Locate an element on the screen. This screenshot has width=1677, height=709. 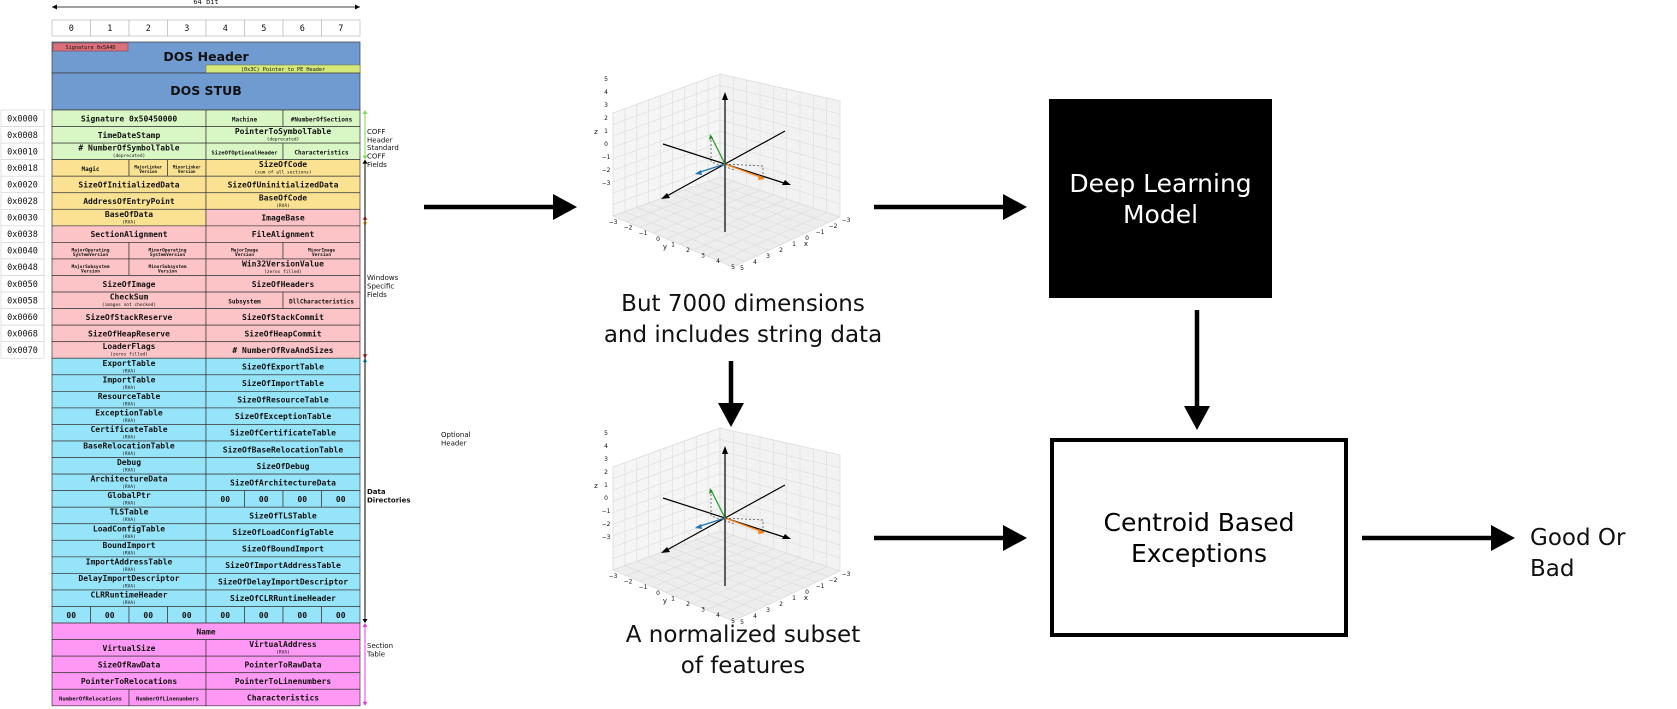
coff-range-marker-head-up is located at coordinates (365, 112).